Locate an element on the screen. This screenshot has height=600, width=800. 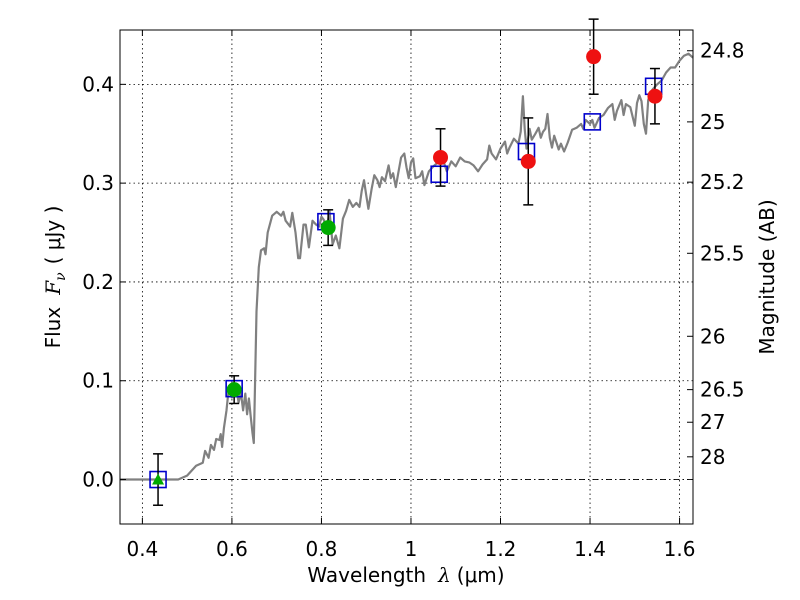
y-tick-label: 0.1 is located at coordinates (98, 381).